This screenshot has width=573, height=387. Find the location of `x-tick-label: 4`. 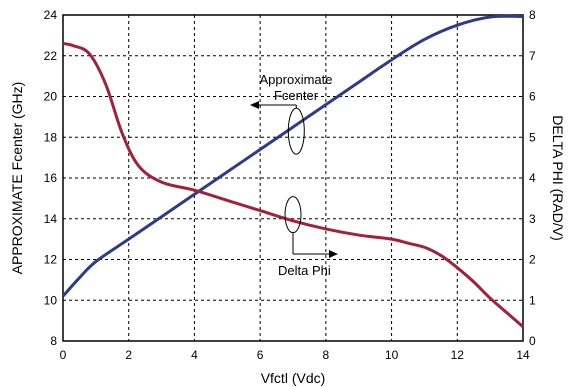

x-tick-label: 4 is located at coordinates (194, 355).